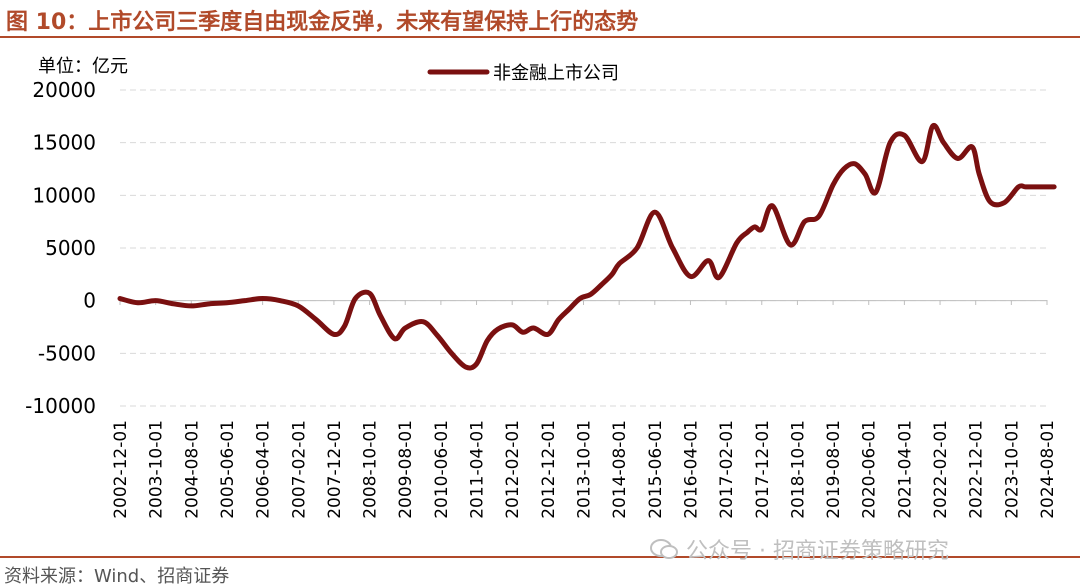 The width and height of the screenshot is (1080, 588). I want to click on x-tick-label: 2009-08-01, so click(406, 469).